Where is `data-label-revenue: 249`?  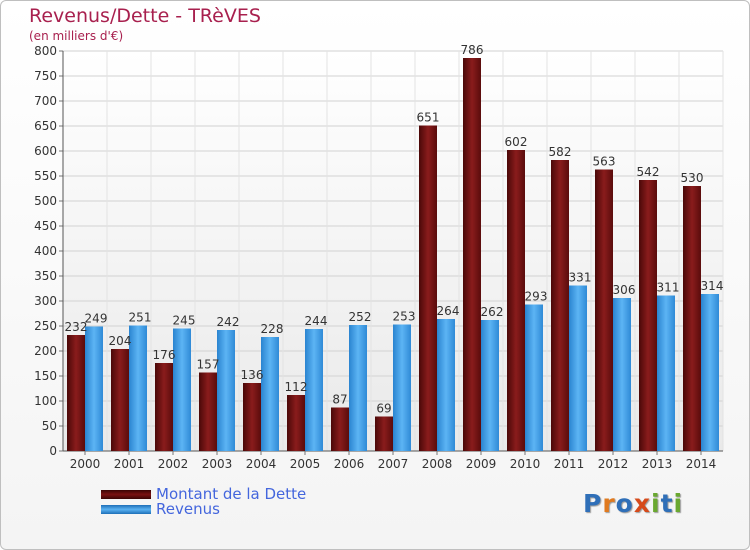 data-label-revenue: 249 is located at coordinates (96, 319).